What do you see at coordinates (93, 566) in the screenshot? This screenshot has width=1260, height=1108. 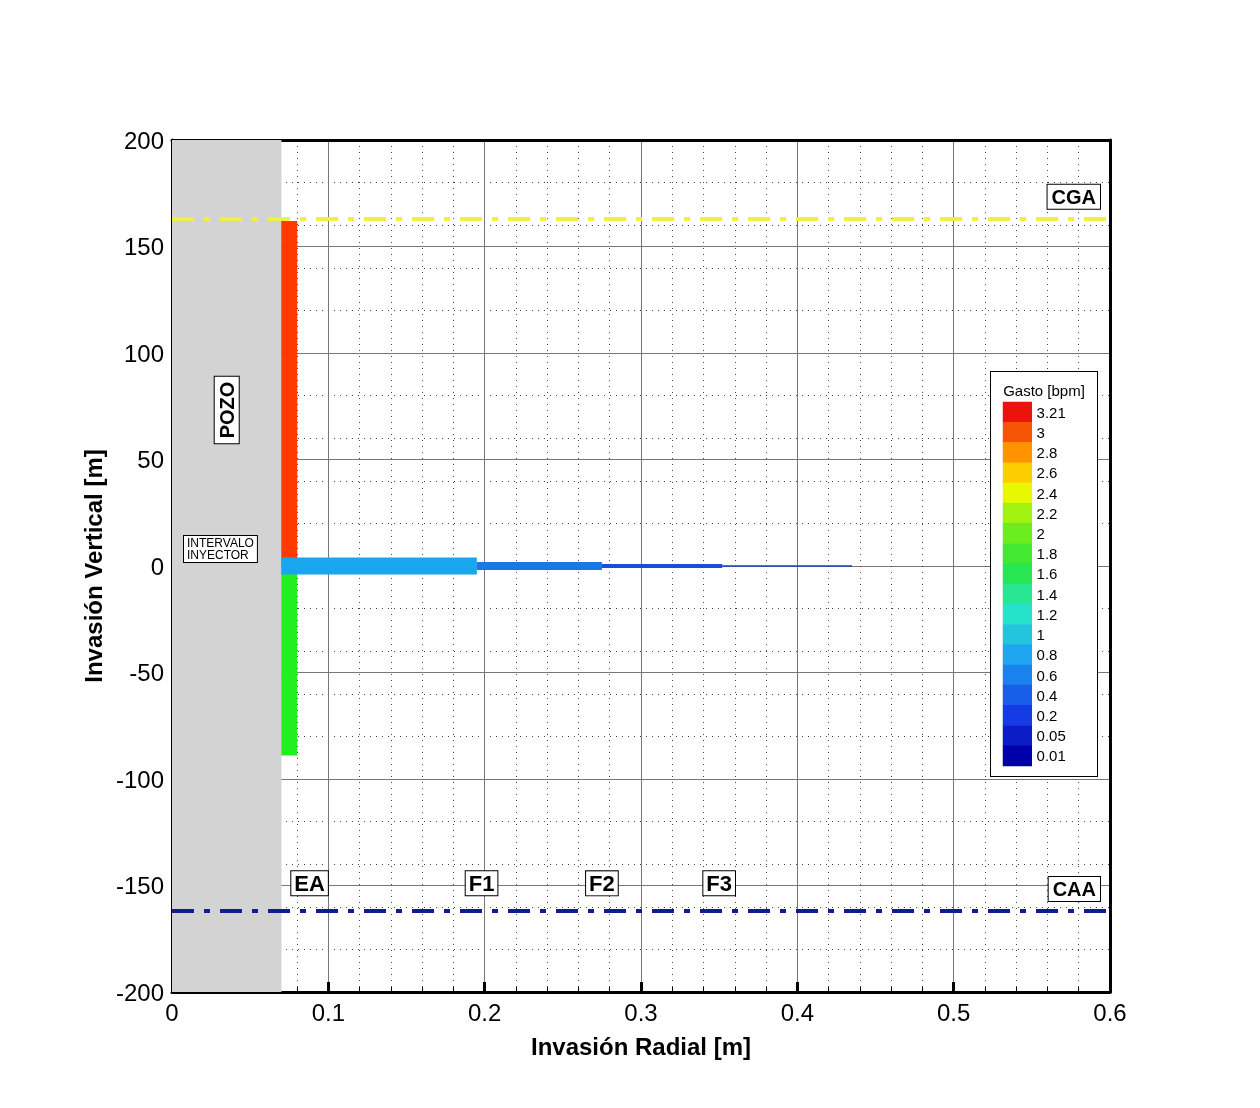 I see `y-axis-title: Invasión Vertical [m]` at bounding box center [93, 566].